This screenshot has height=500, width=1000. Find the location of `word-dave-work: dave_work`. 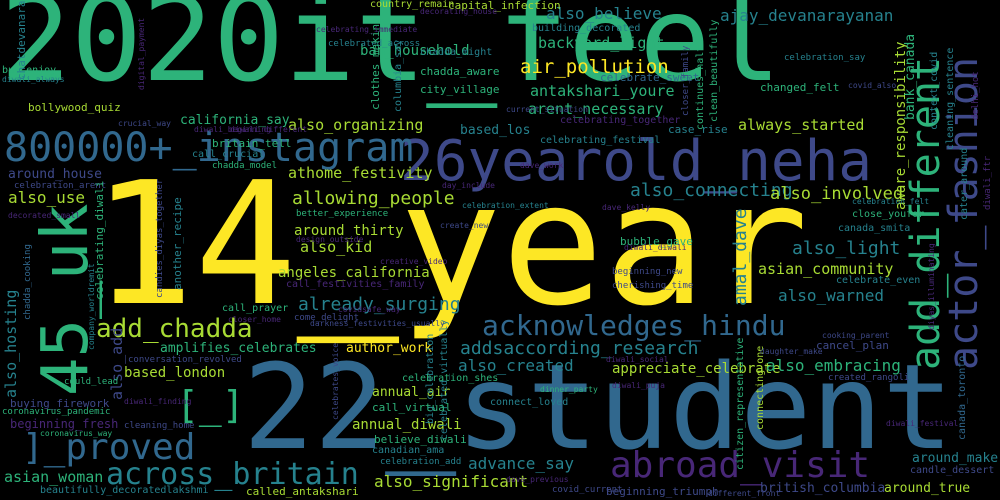

word-dave-work: dave_work is located at coordinates (542, 165).